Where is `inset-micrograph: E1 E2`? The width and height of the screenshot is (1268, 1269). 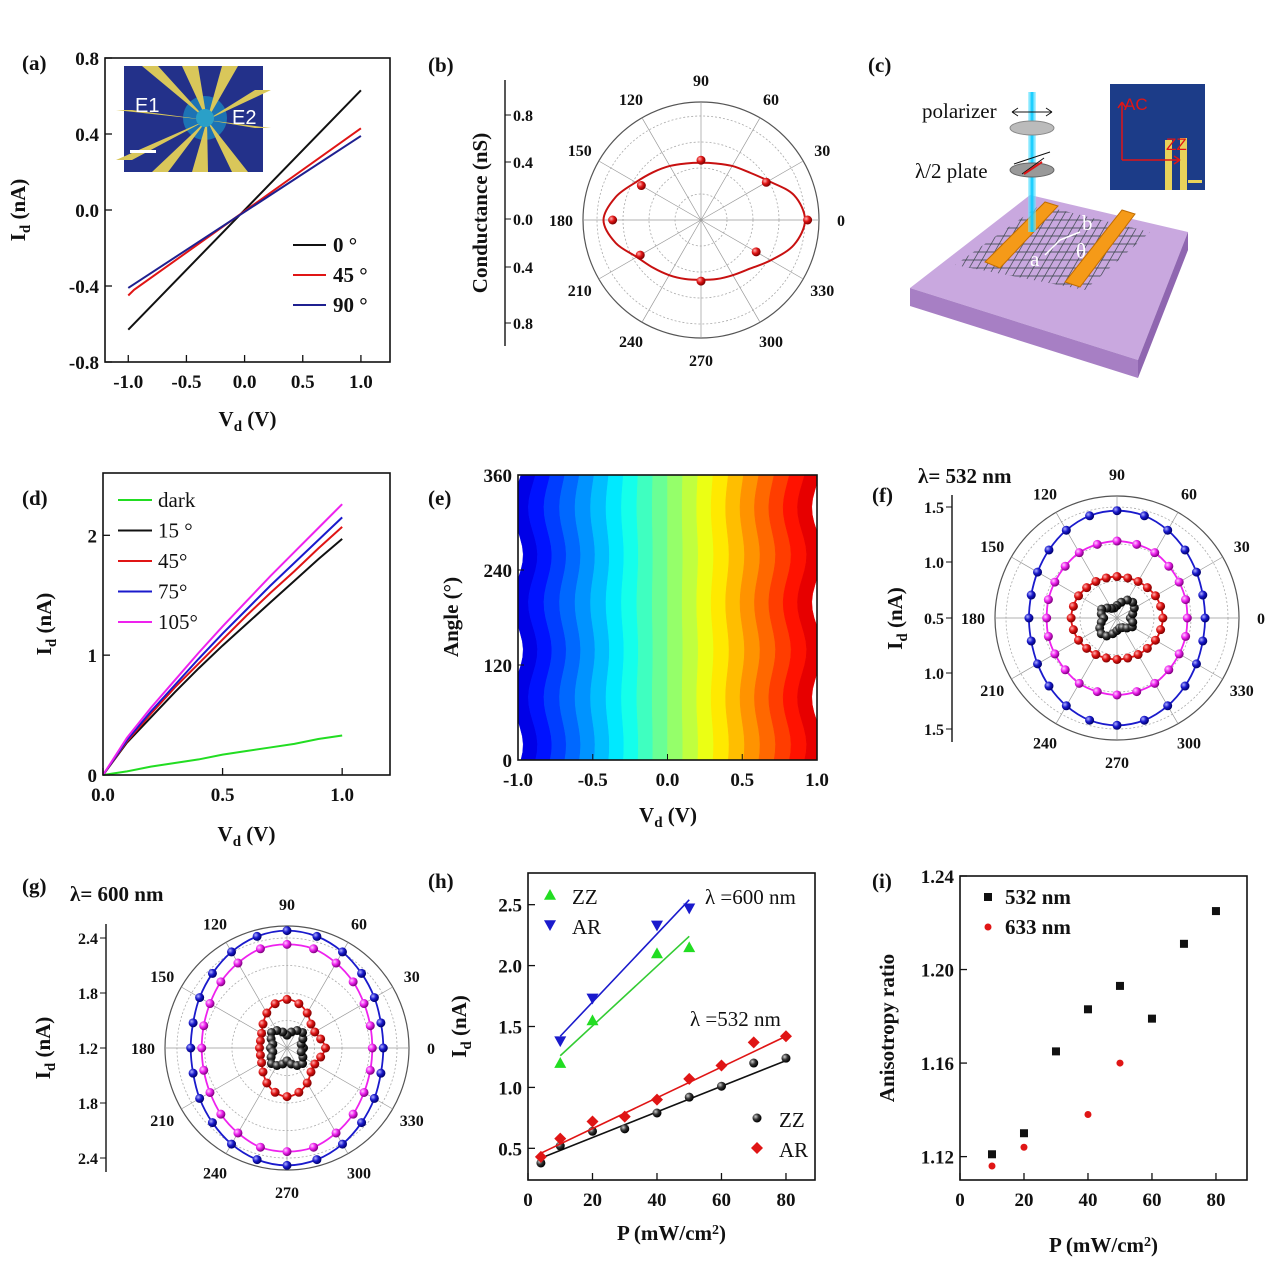
inset-micrograph: E1 E2 is located at coordinates (193, 119).